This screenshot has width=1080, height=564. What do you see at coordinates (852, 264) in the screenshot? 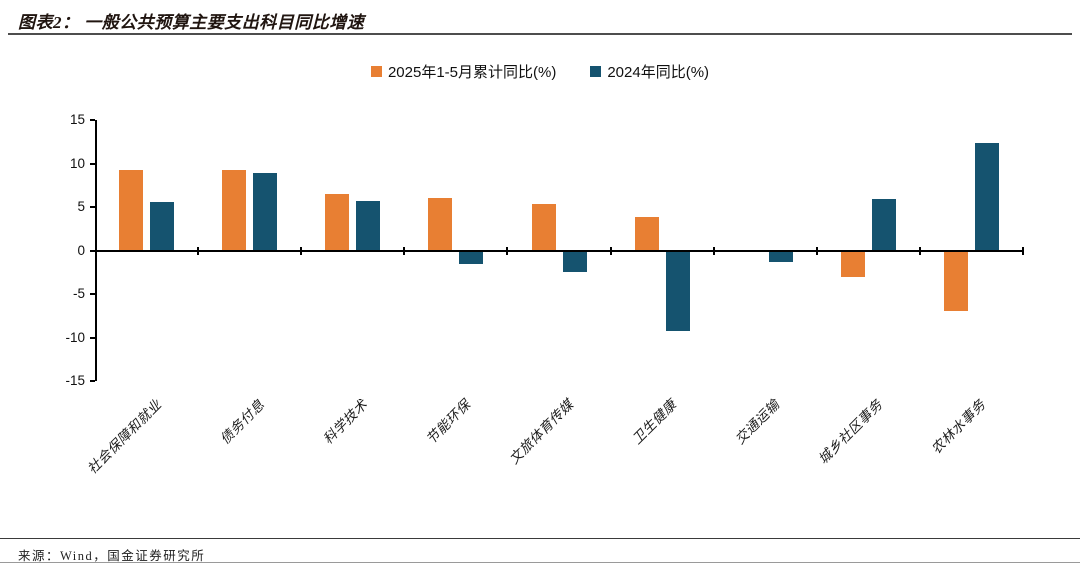
I see `bar-series0-城乡社区事务` at bounding box center [852, 264].